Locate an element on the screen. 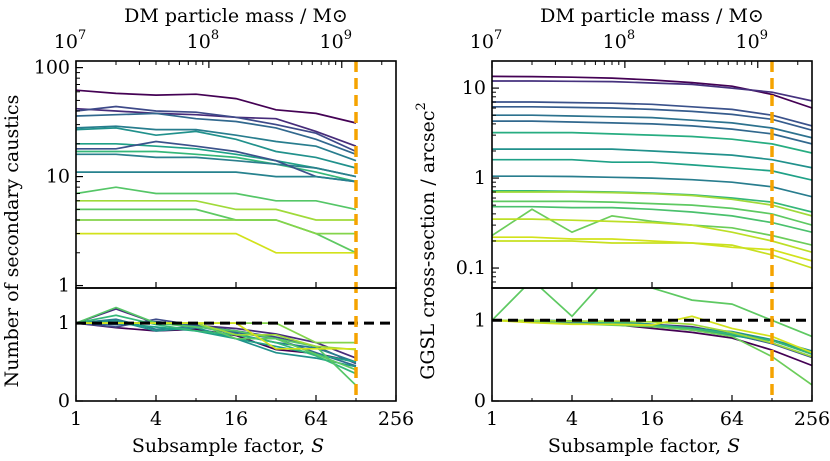 This screenshot has width=830, height=461. series-line-g17 is located at coordinates (652, 249).